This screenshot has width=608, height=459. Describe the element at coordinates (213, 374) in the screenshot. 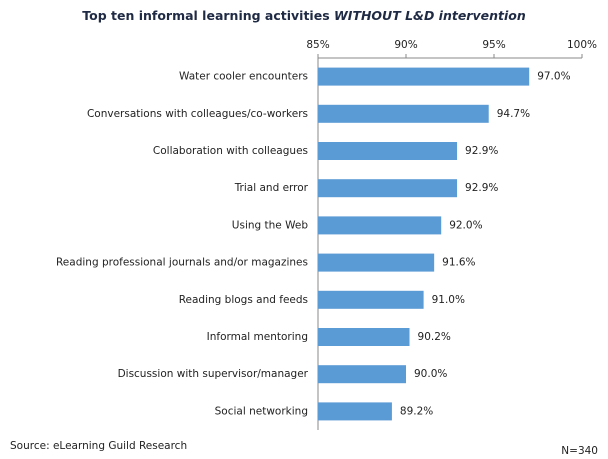

I see `y-tick-label: Discussion with supervisor/manager` at that location.